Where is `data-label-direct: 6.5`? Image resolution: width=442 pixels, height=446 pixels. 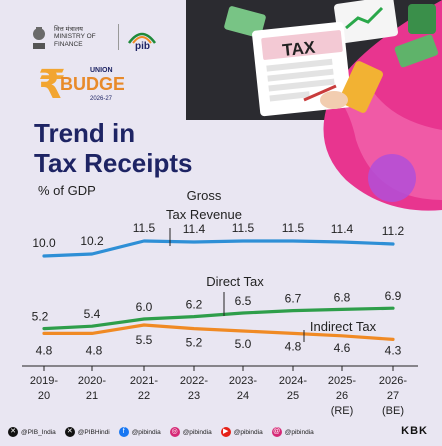 data-label-direct: 6.5 is located at coordinates (243, 301).